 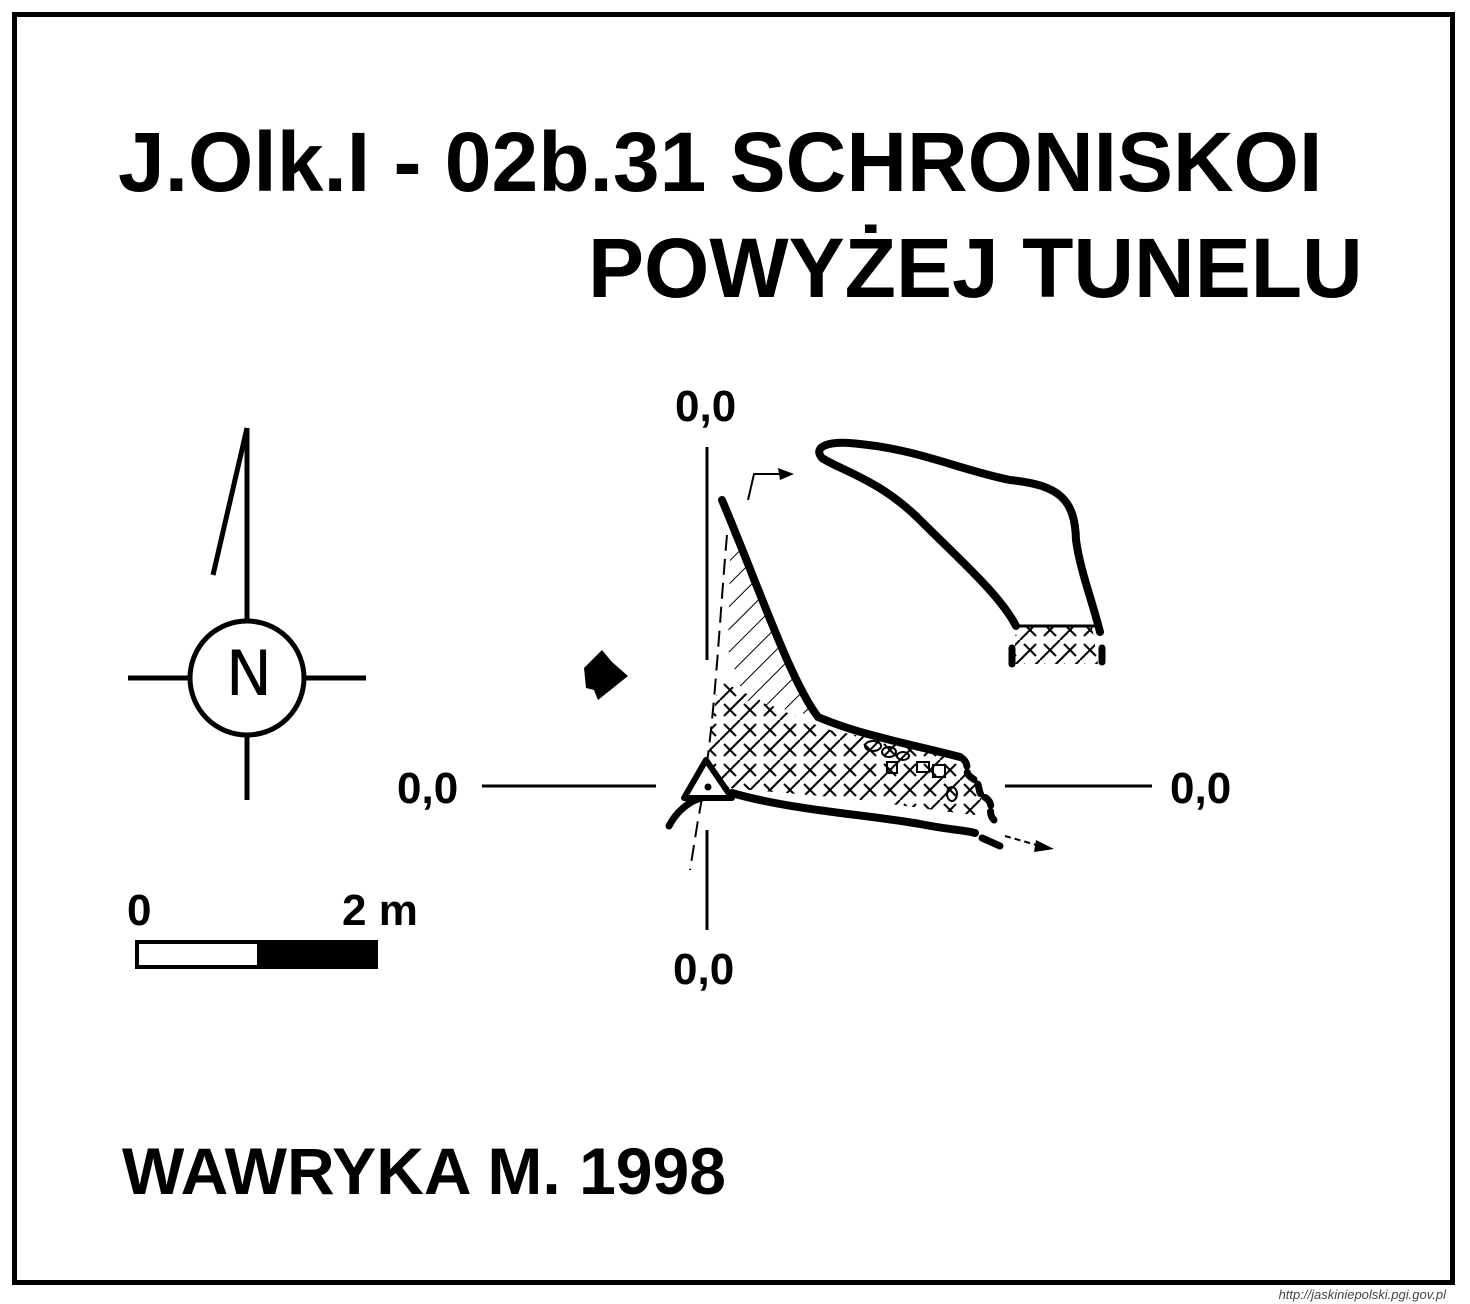 I want to click on sediment-floor-hatch, so click(x=845, y=747).